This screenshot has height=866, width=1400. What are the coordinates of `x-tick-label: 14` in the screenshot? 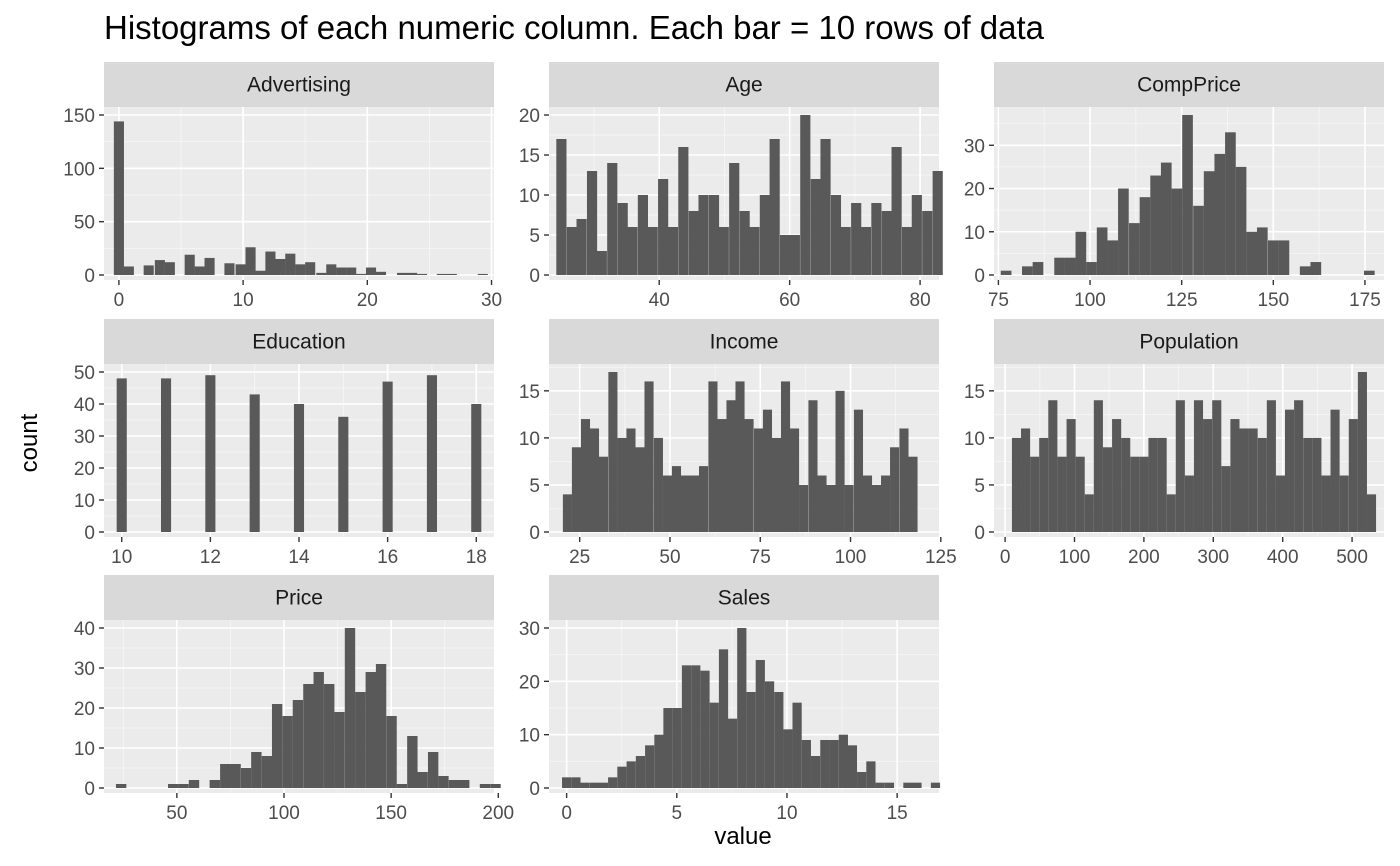 It's located at (299, 557).